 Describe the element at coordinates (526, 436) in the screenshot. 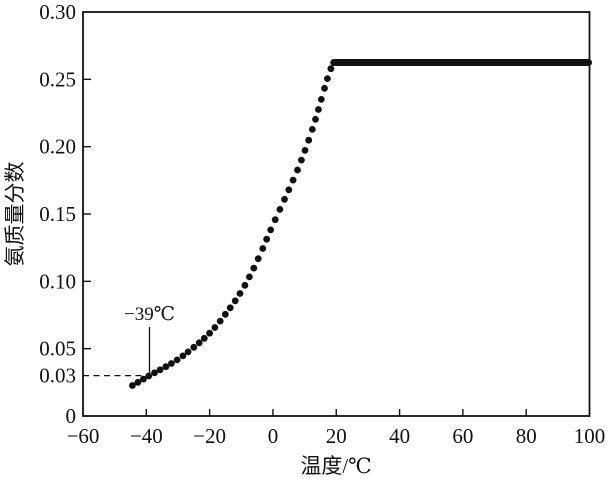

I see `x-tick-label: 80` at that location.